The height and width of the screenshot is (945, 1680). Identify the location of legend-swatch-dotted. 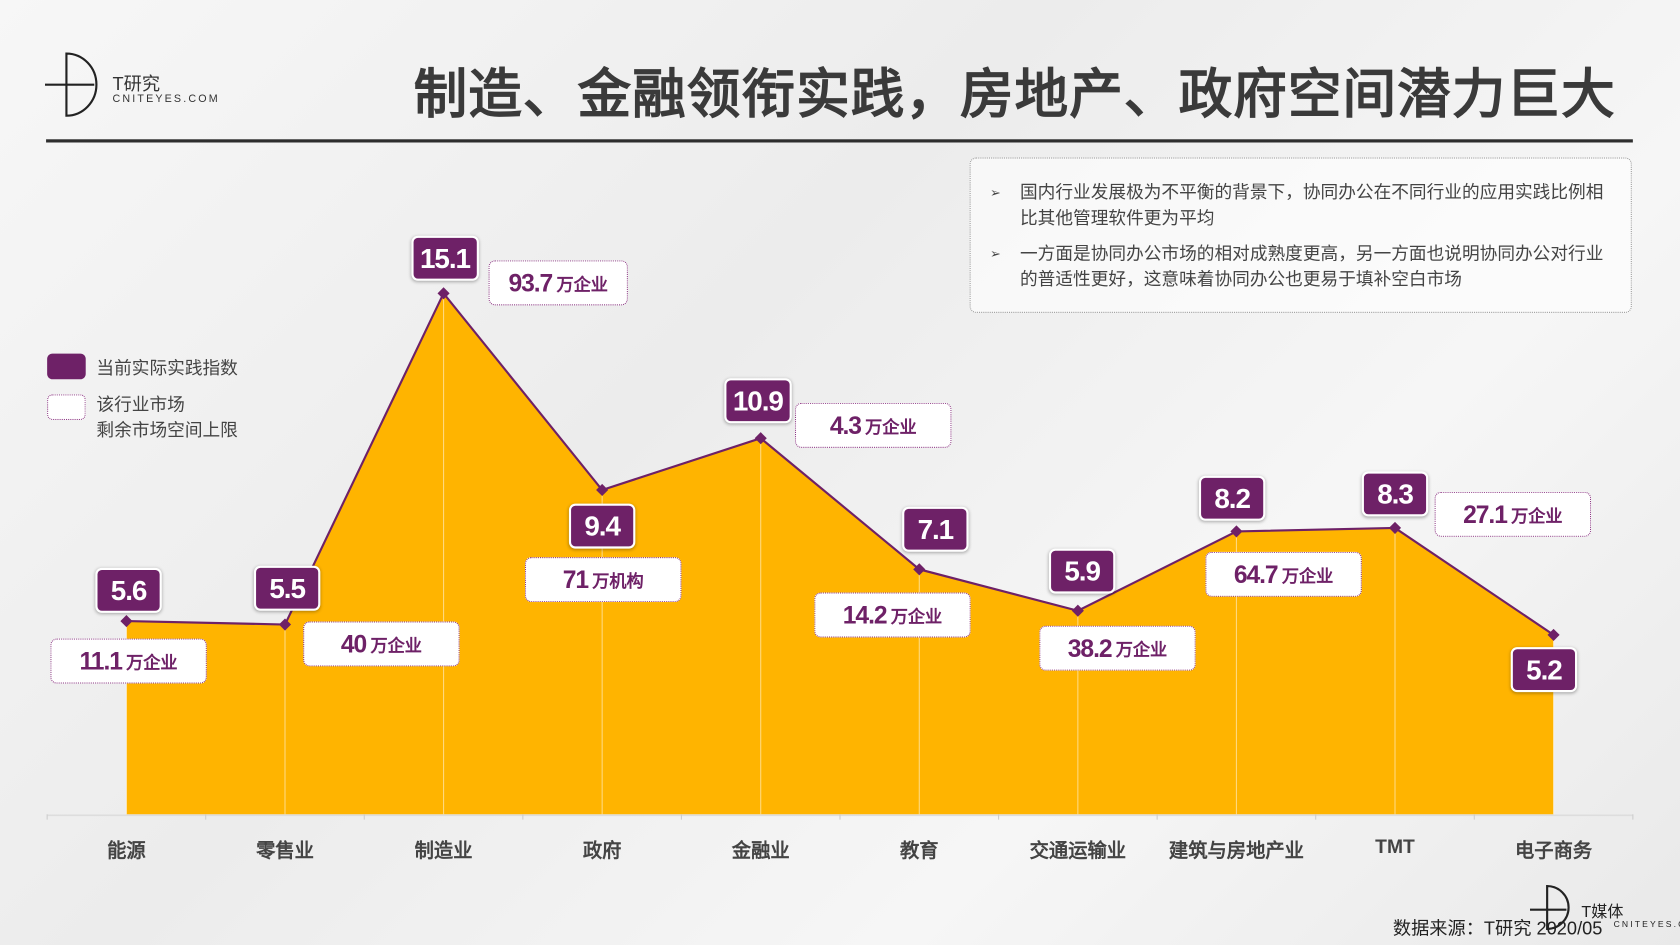
(66, 407).